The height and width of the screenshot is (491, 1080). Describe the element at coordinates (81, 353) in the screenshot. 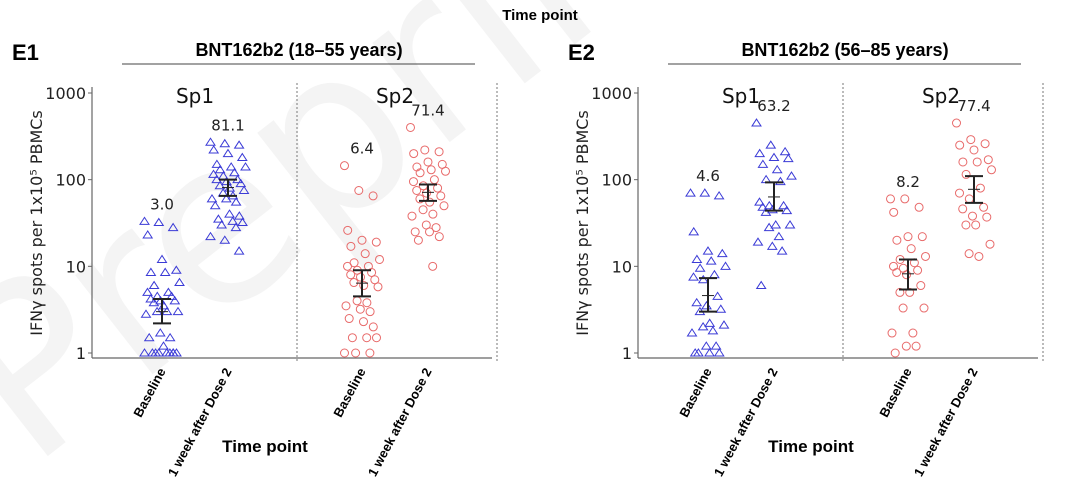

I see `y-tick-label: 1` at that location.